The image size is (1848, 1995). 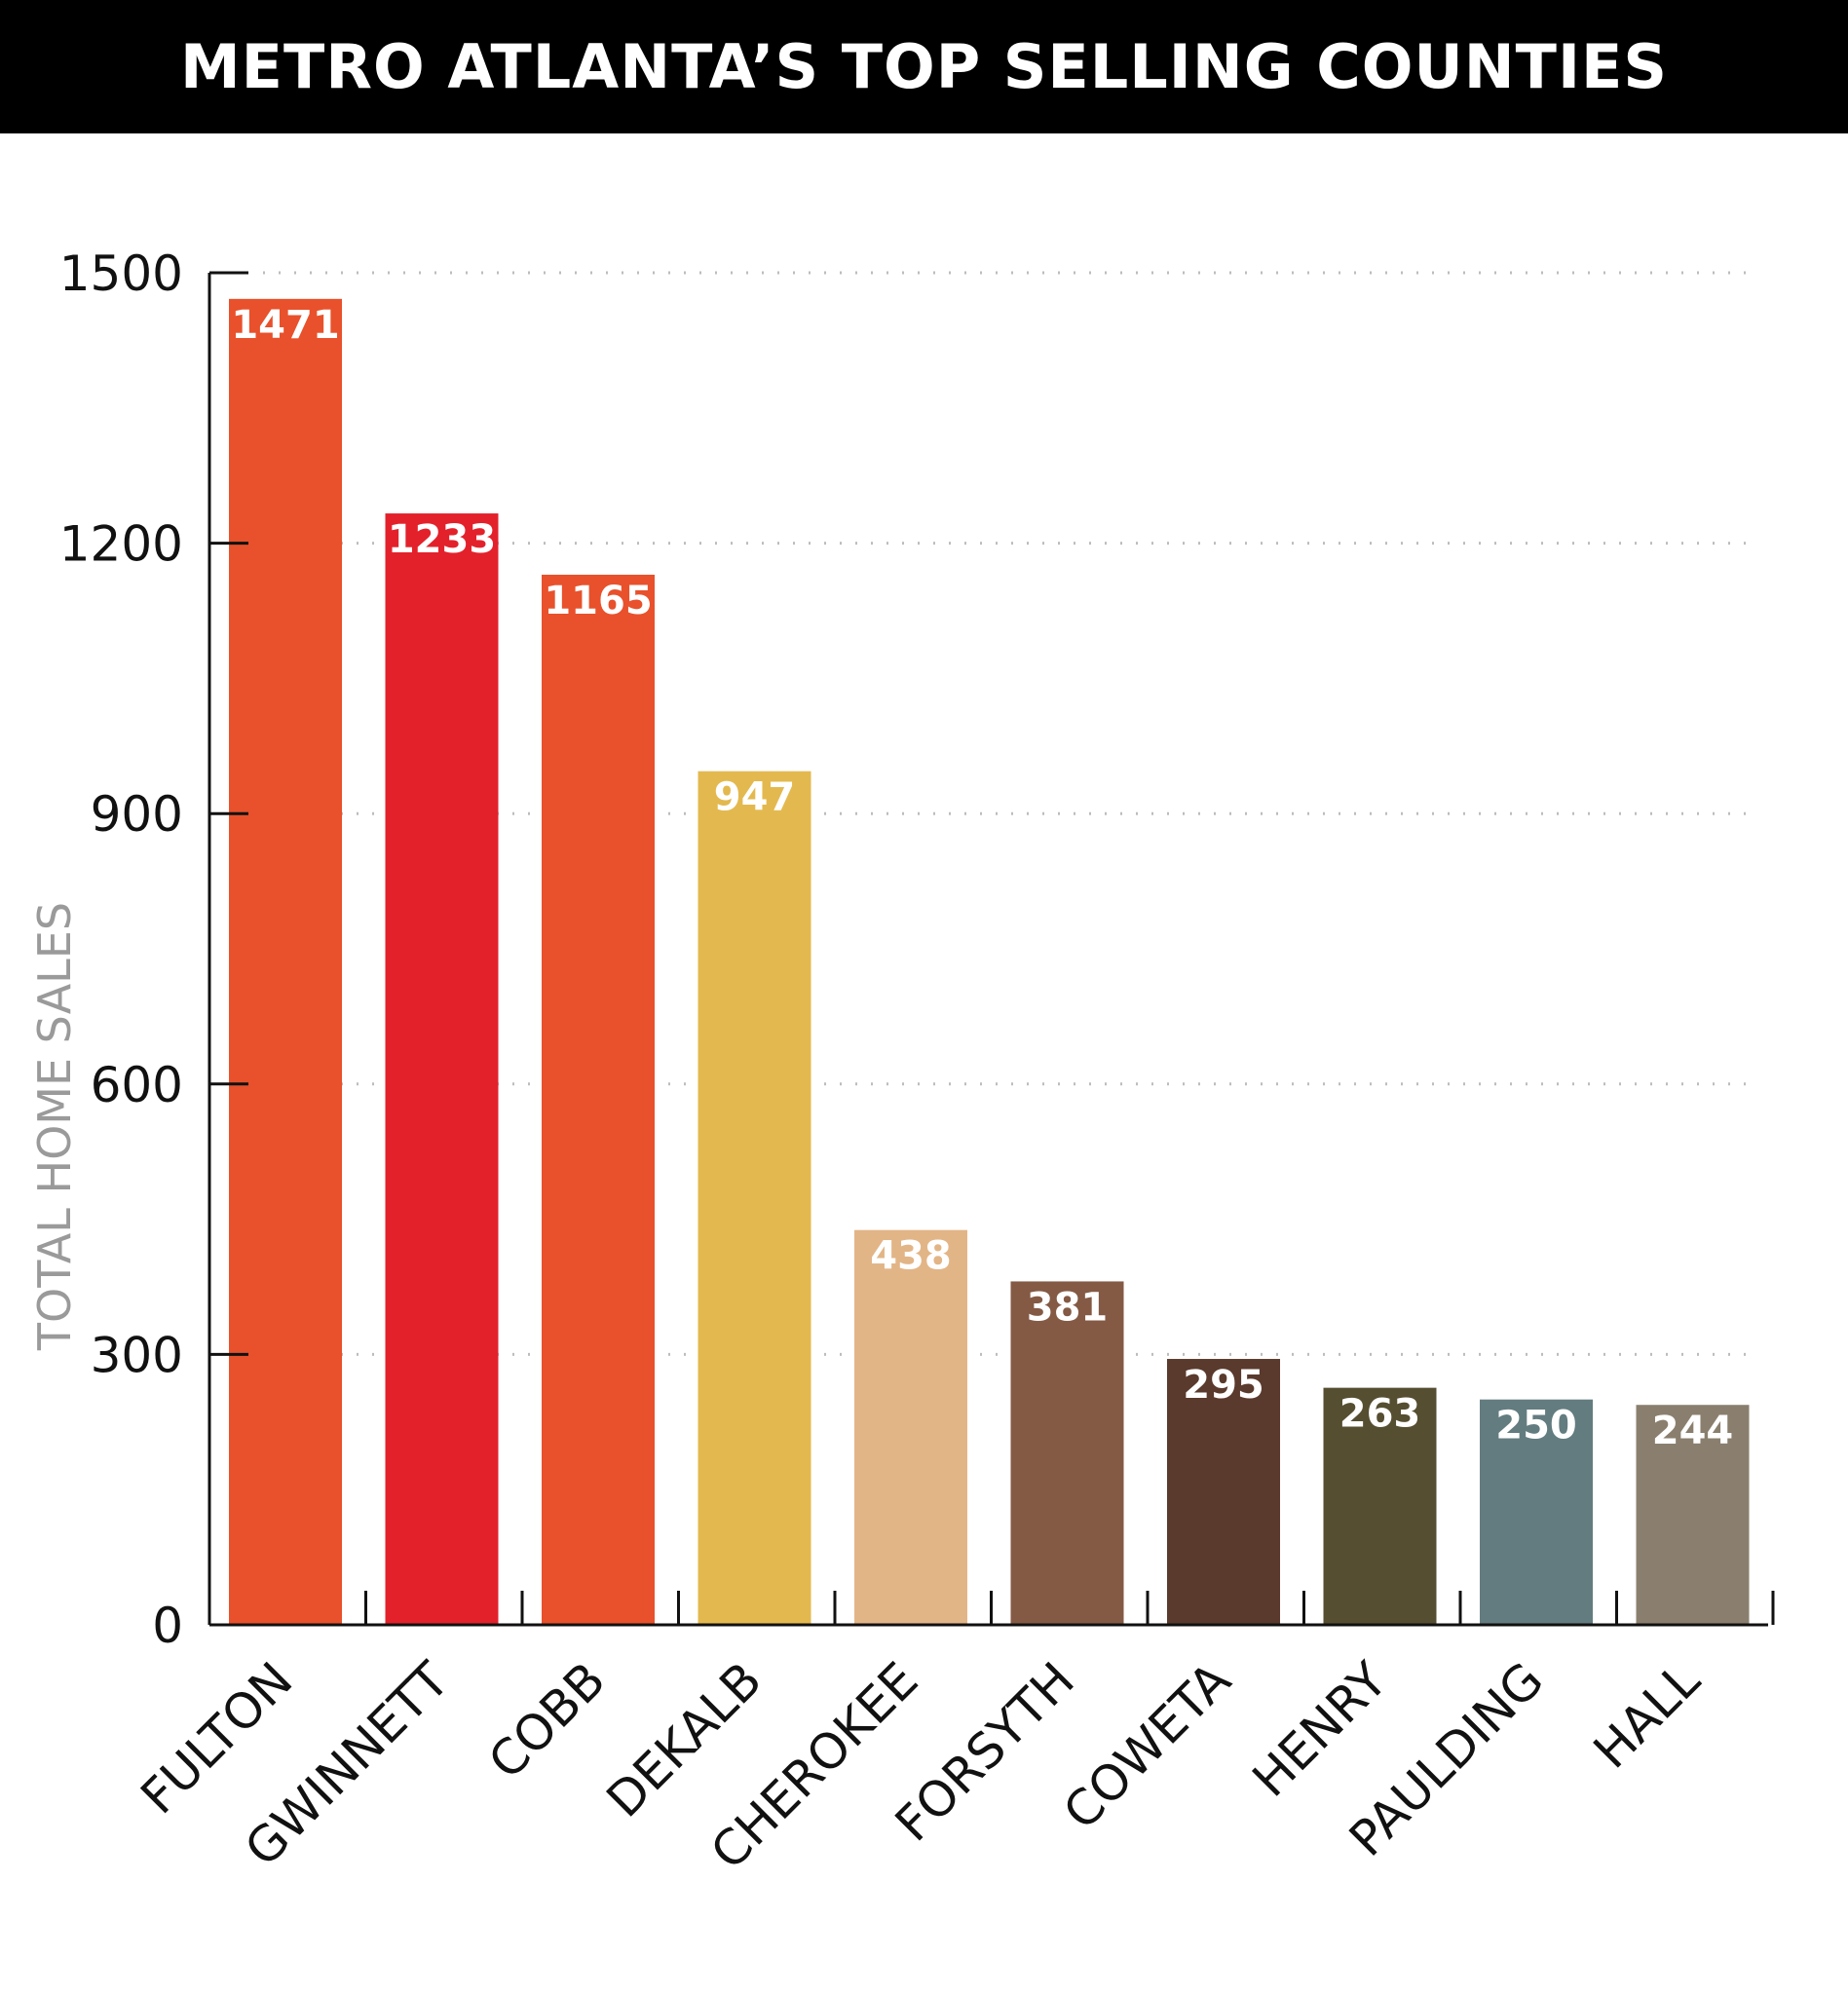 What do you see at coordinates (1067, 1453) in the screenshot?
I see `bar-forsyth` at bounding box center [1067, 1453].